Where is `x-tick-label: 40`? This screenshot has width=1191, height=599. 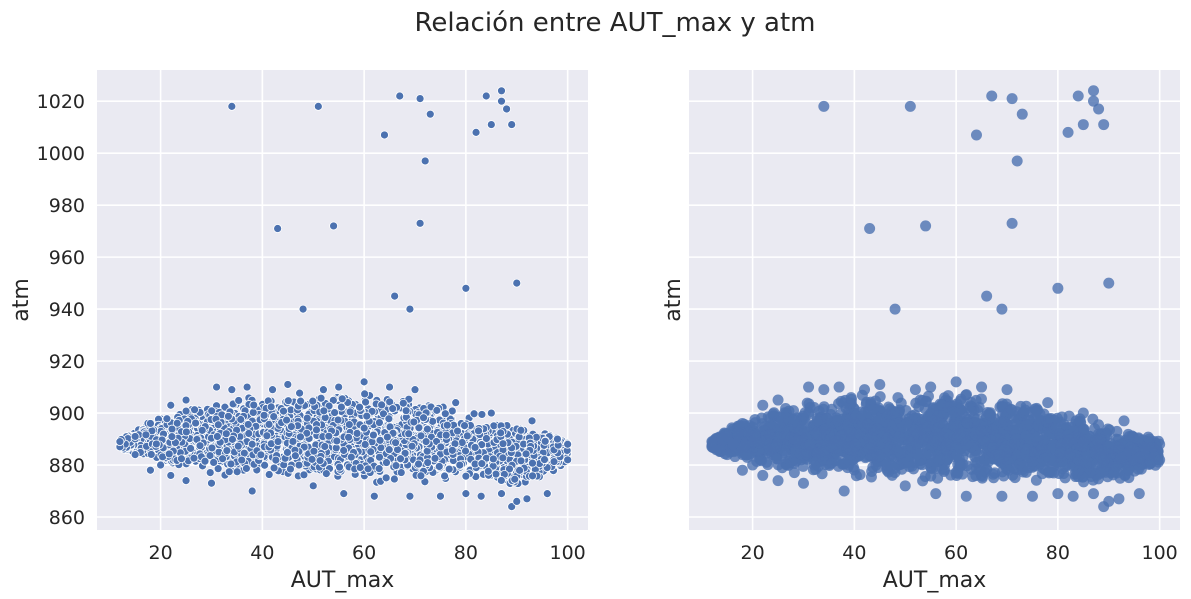 x-tick-label: 40 is located at coordinates (854, 553).